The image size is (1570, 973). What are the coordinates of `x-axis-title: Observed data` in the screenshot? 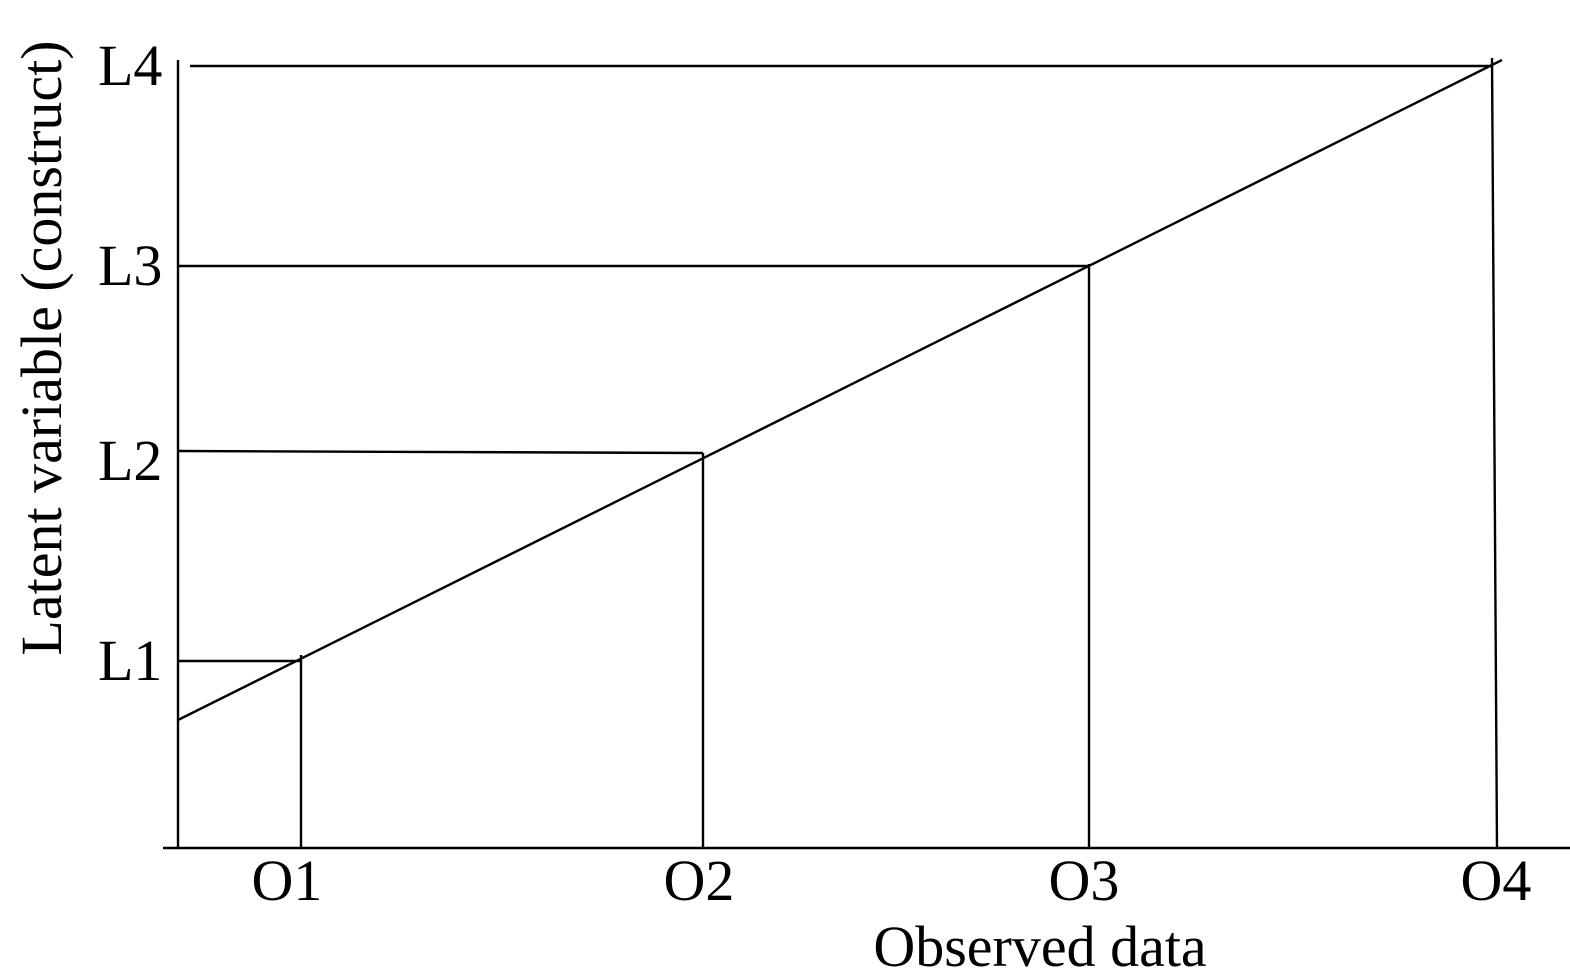 It's located at (1039, 943).